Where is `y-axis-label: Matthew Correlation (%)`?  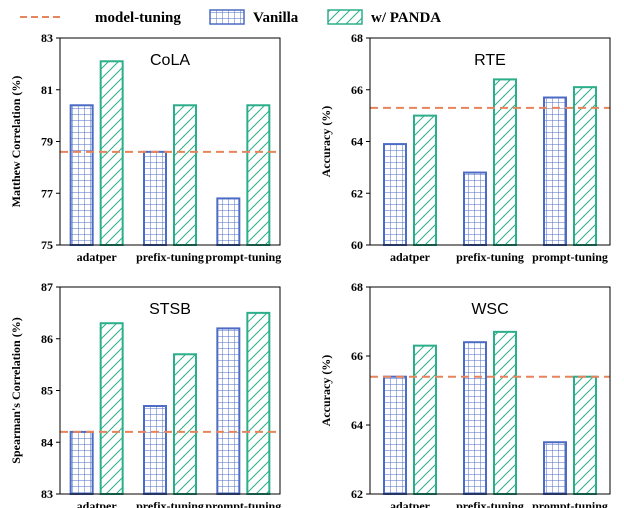
y-axis-label: Matthew Correlation (%) is located at coordinates (16, 142).